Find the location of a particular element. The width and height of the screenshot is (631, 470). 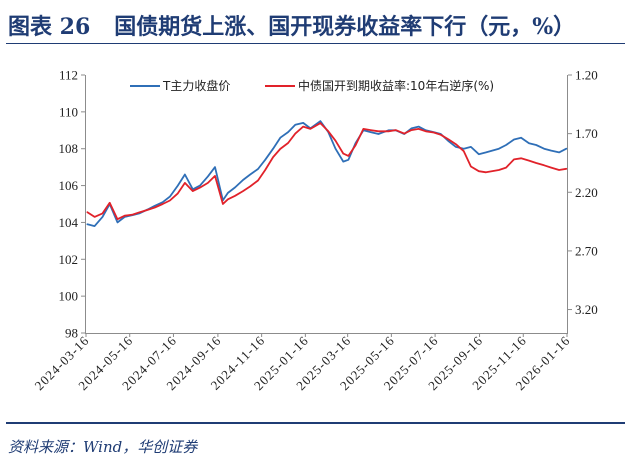

left-tick-label: 110 is located at coordinates (68, 111).